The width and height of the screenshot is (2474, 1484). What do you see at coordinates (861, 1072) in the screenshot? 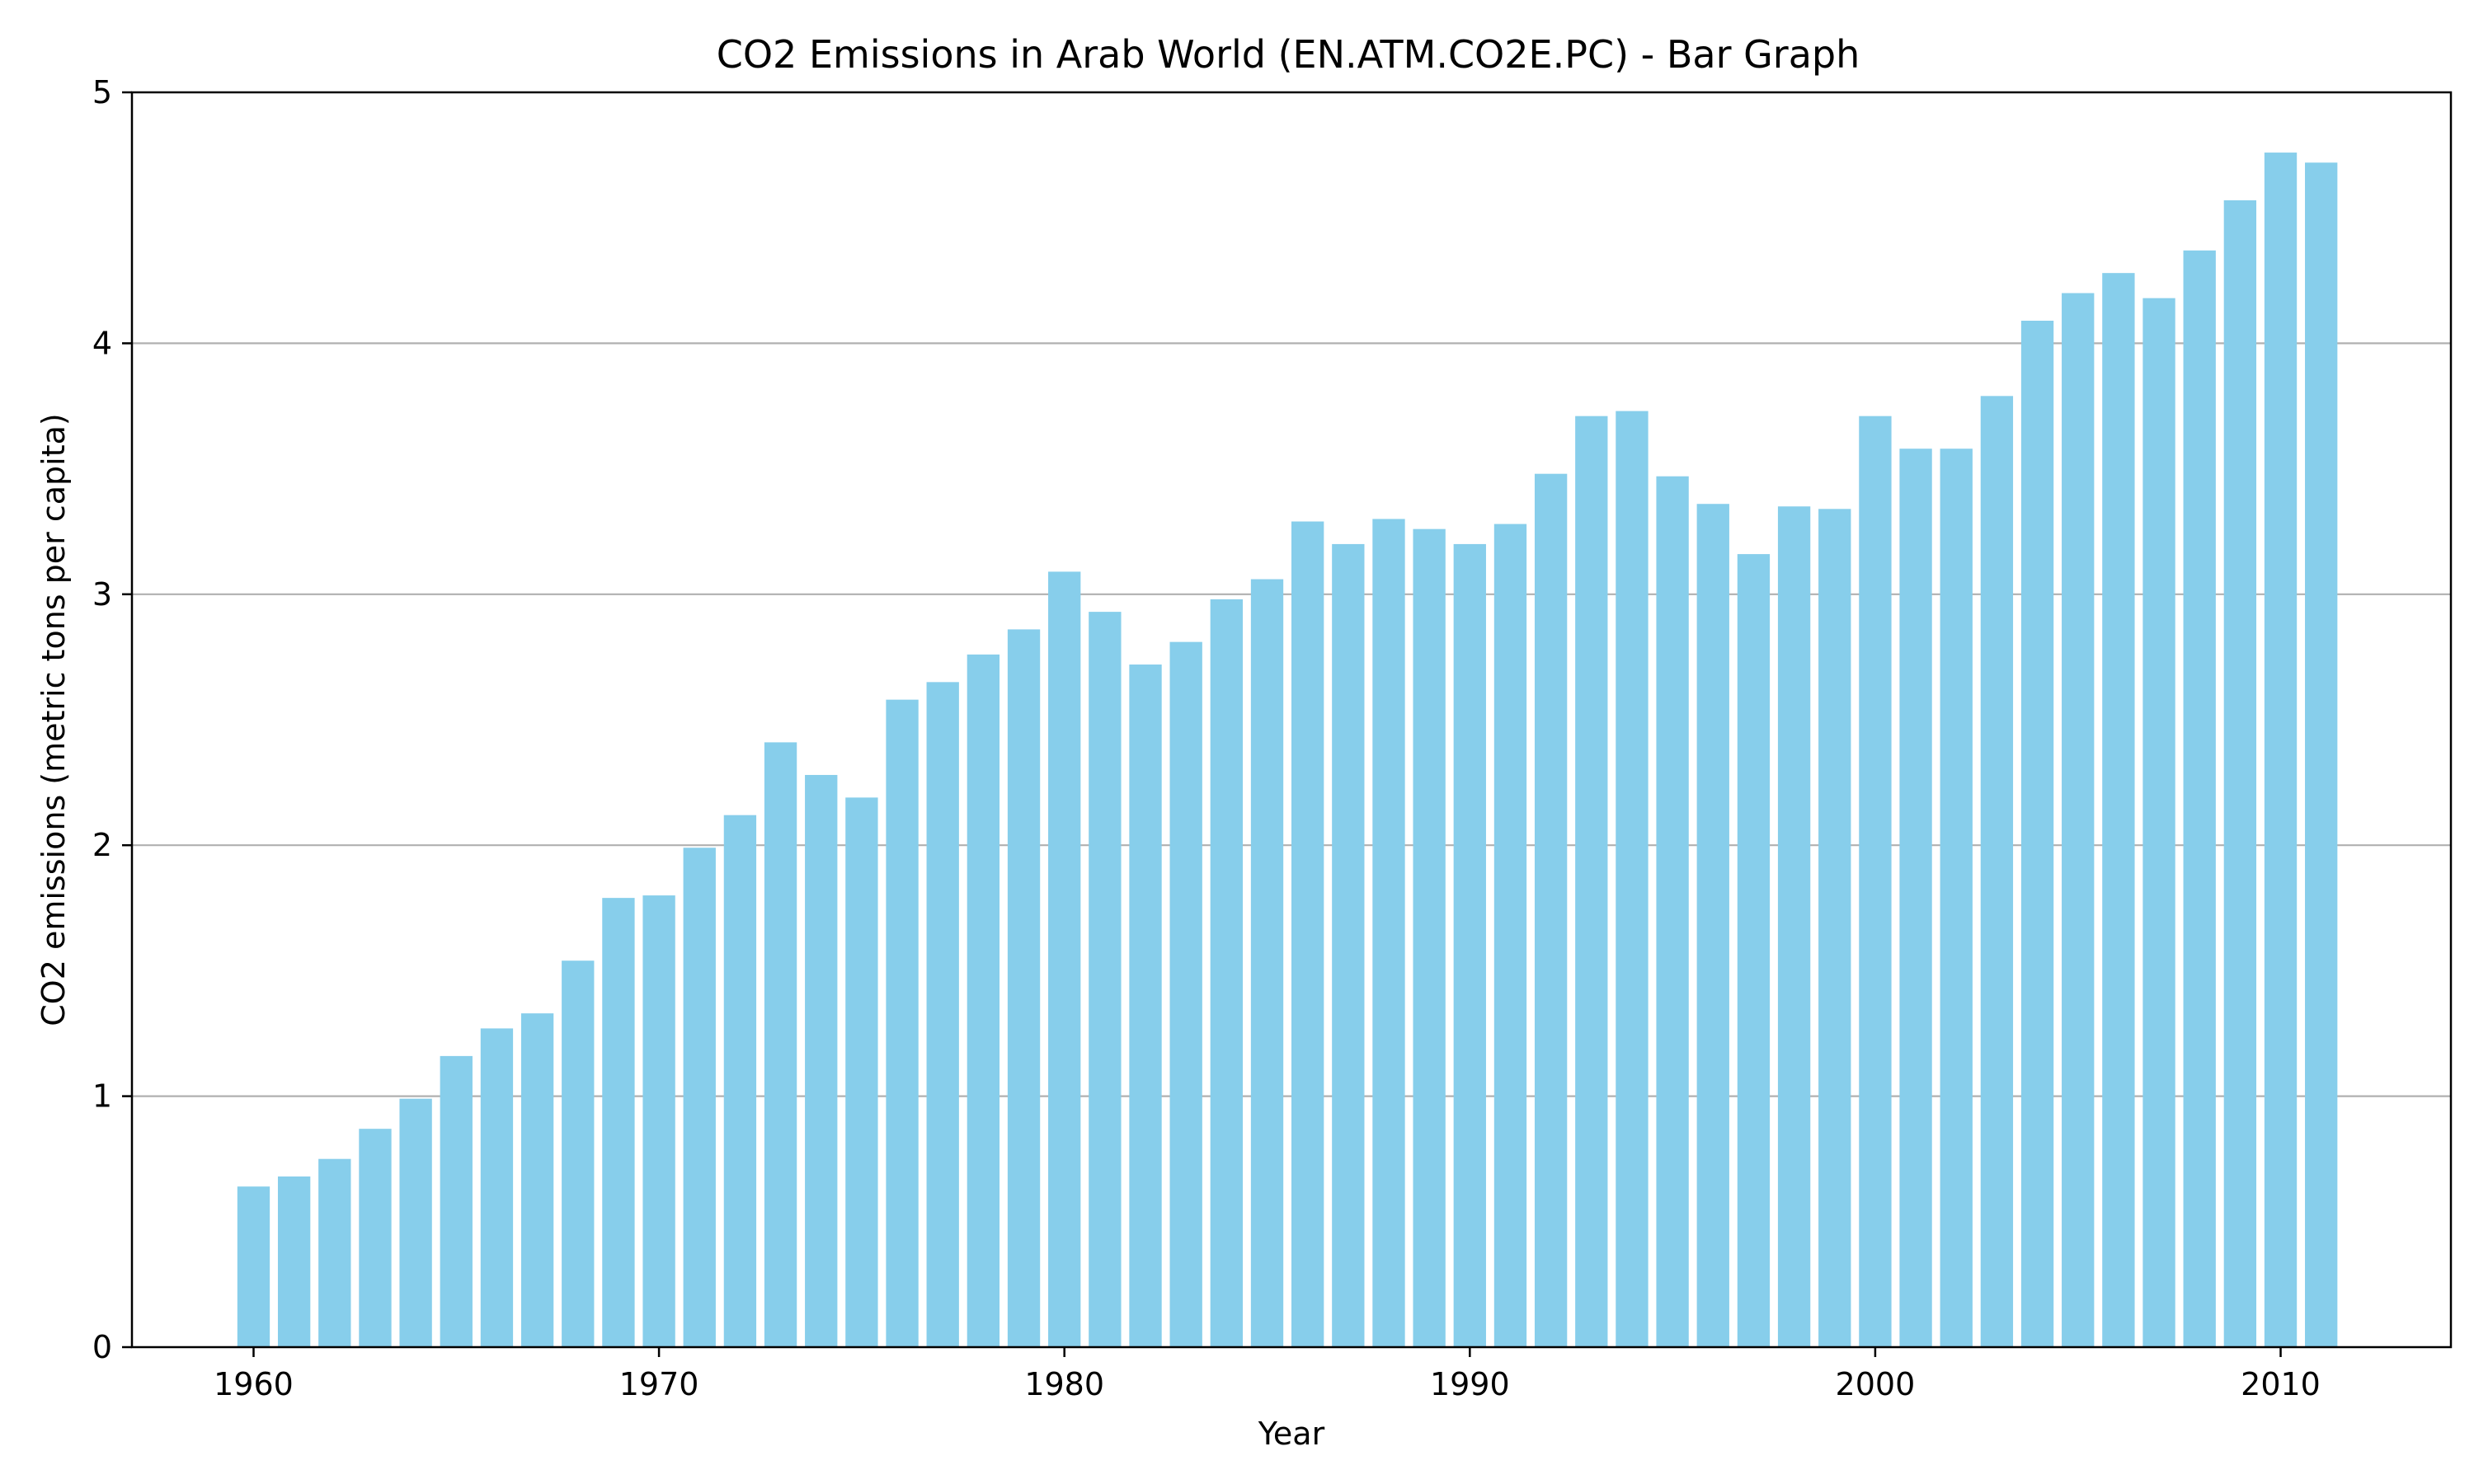
I see `bar-1975` at bounding box center [861, 1072].